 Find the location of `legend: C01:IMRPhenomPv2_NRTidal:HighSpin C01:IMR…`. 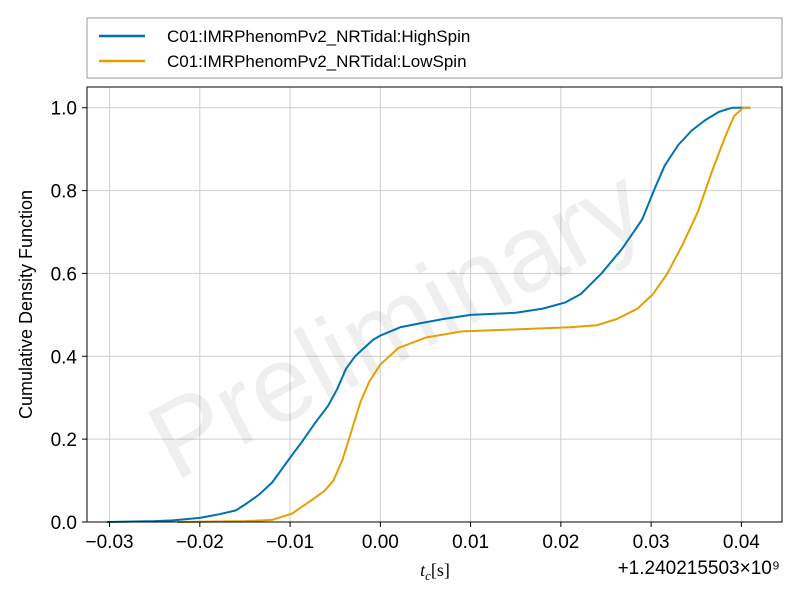

legend: C01:IMRPhenomPv2_NRTidal:HighSpin C01:IMR… is located at coordinates (434, 48).